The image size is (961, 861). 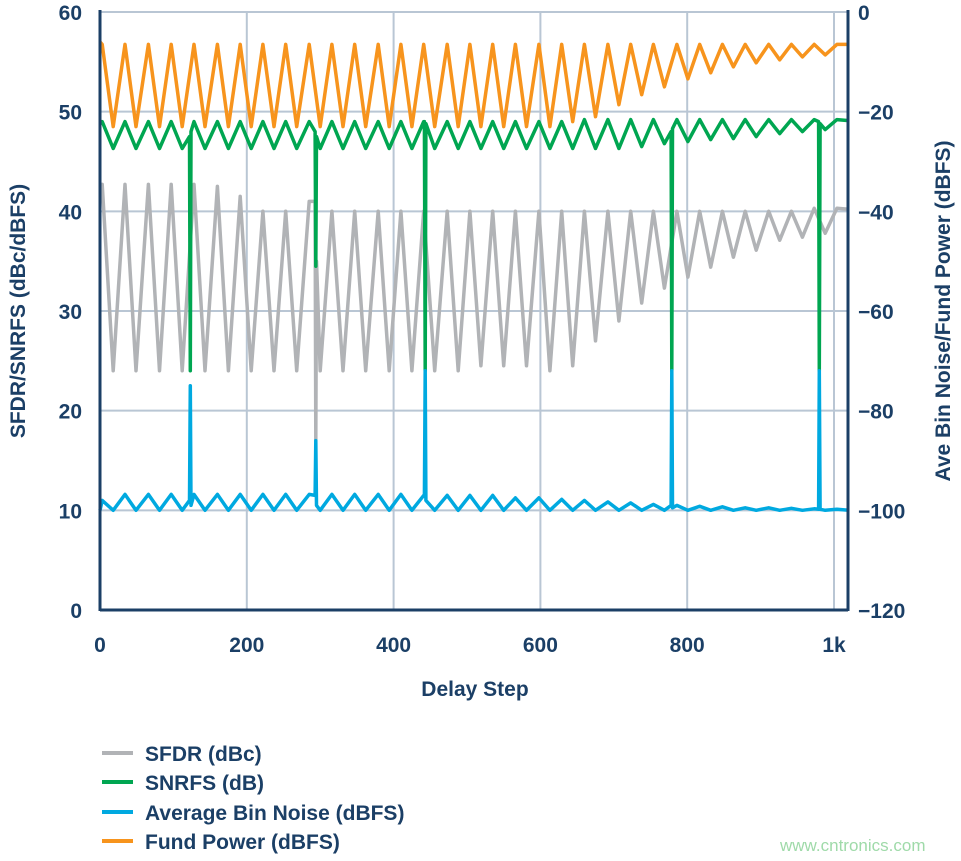 I want to click on left-y-tick-label: 60, so click(x=70, y=13).